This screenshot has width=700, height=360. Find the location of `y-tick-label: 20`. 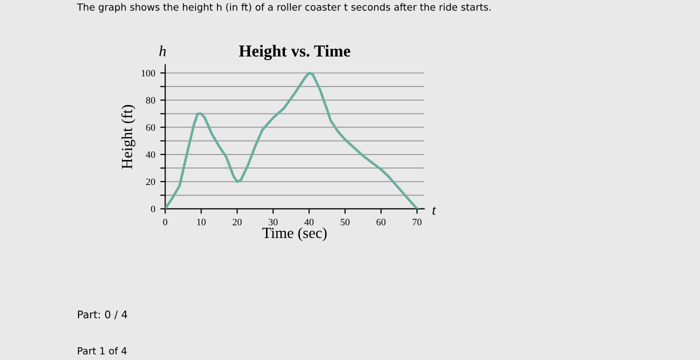

y-tick-label: 20 is located at coordinates (151, 182).